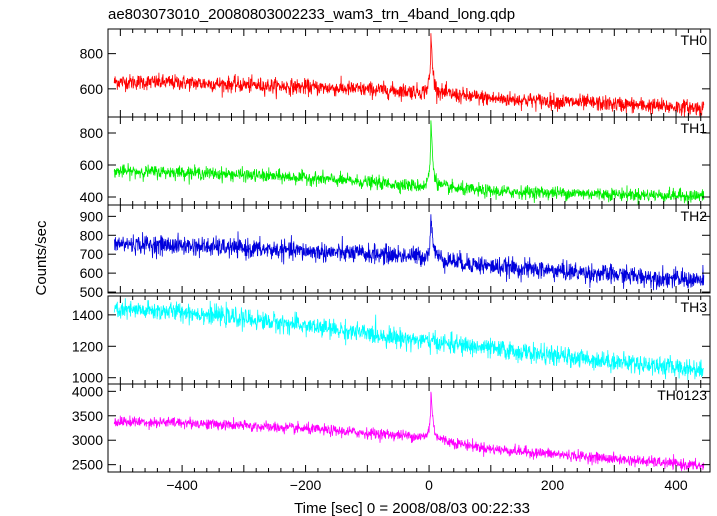 Image resolution: width=717 pixels, height=516 pixels. What do you see at coordinates (87, 465) in the screenshot?
I see `y-tick-label: 2500` at bounding box center [87, 465].